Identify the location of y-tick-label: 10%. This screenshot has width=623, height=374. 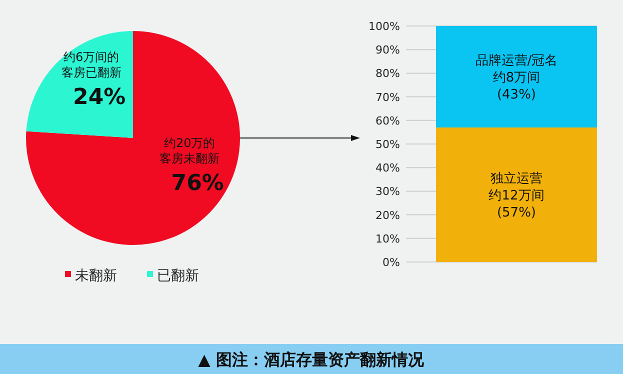
(388, 239).